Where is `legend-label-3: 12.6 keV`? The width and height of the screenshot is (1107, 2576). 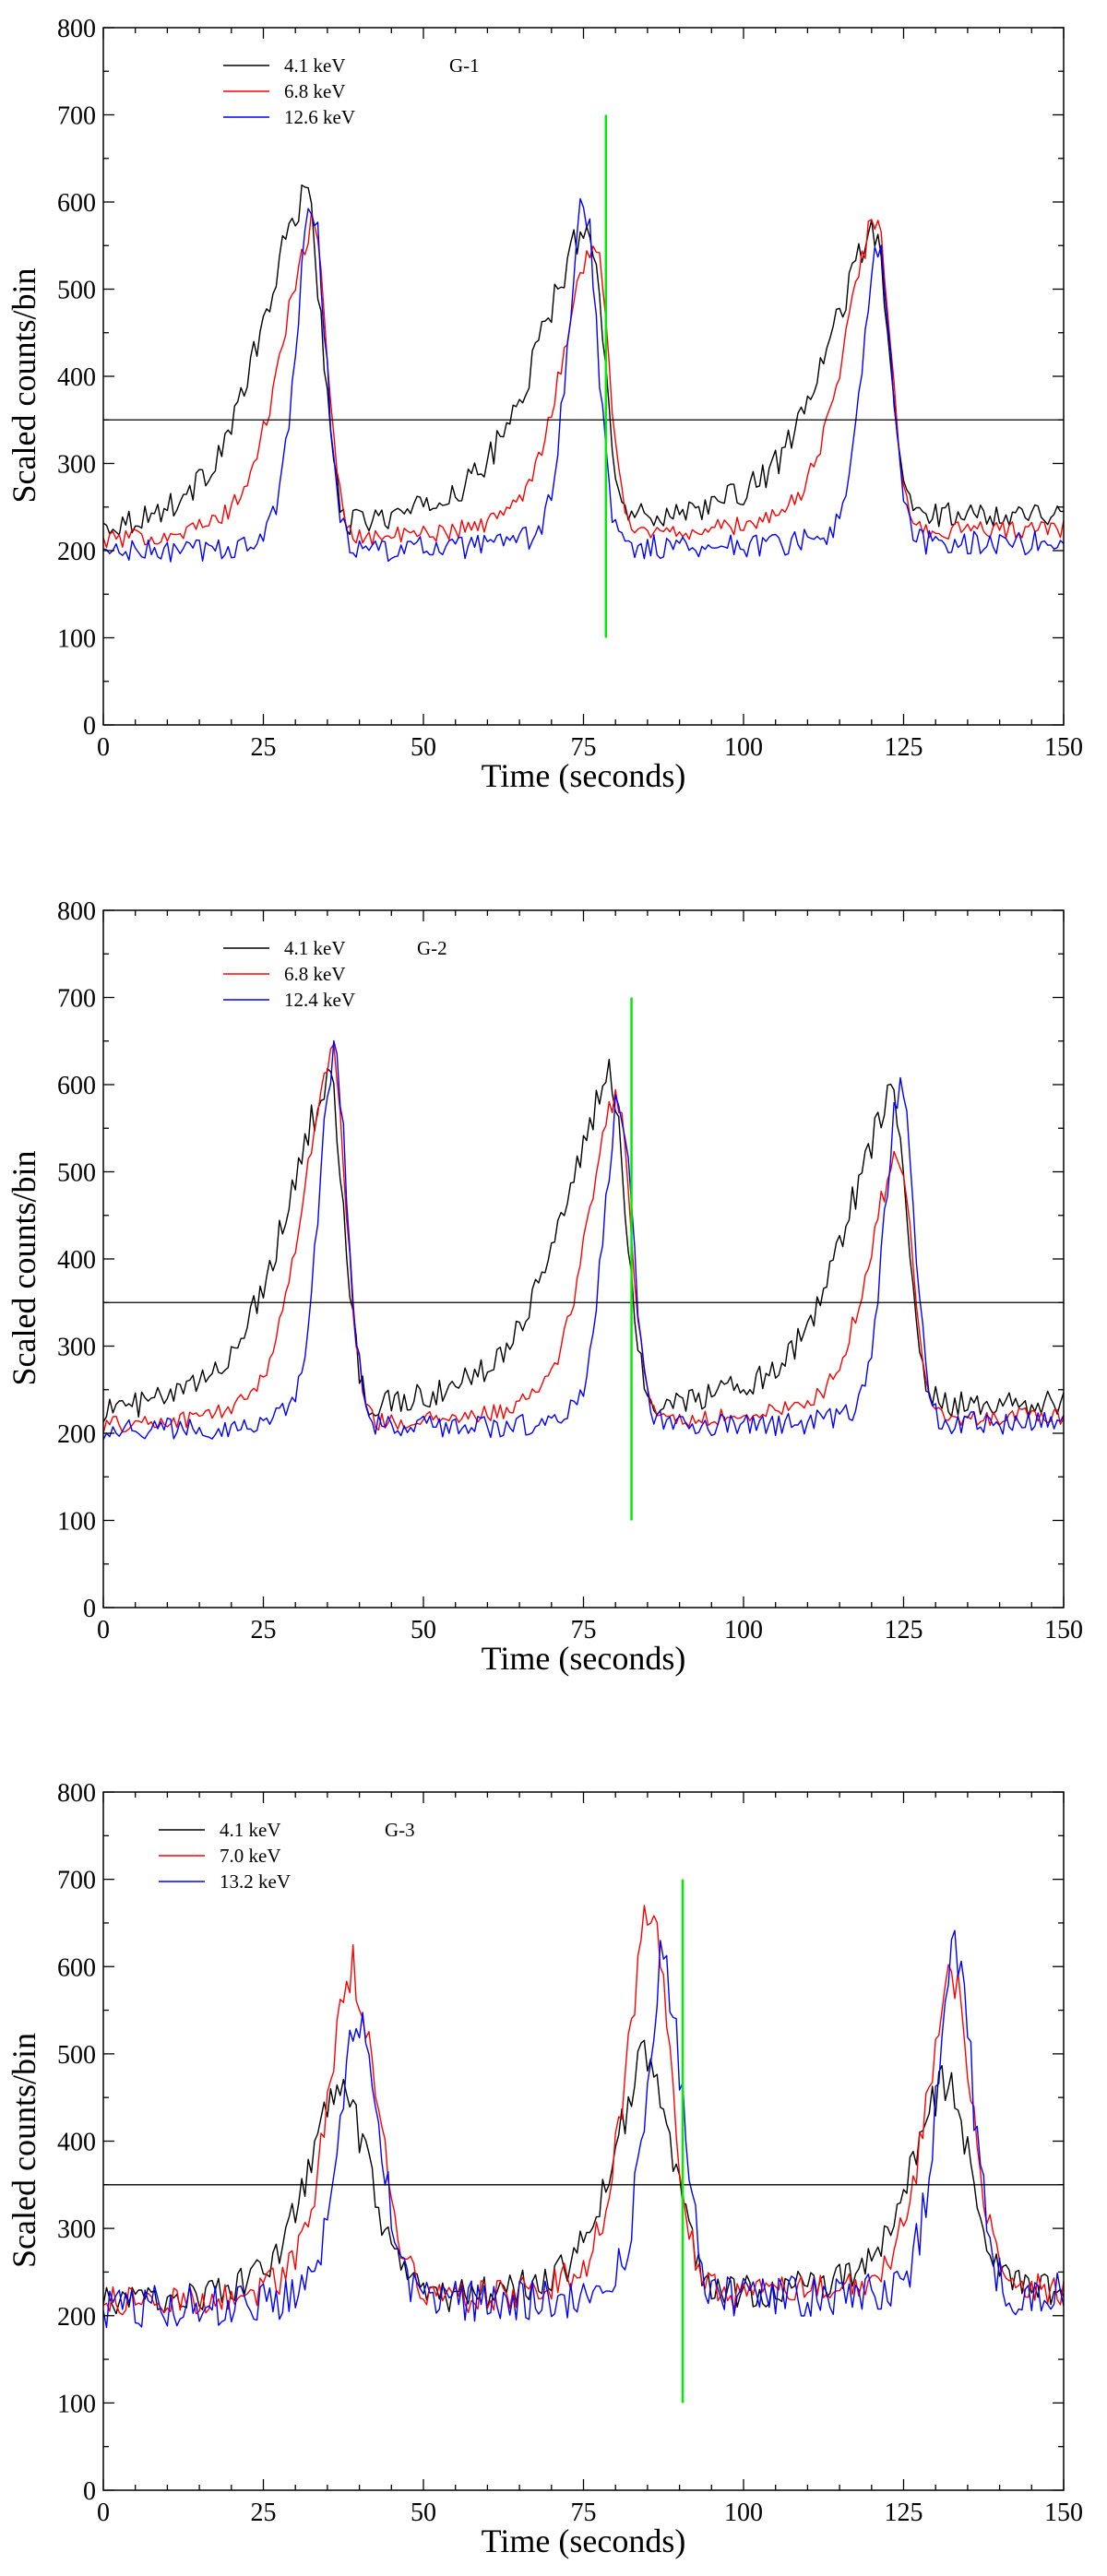
legend-label-3: 12.6 keV is located at coordinates (319, 117).